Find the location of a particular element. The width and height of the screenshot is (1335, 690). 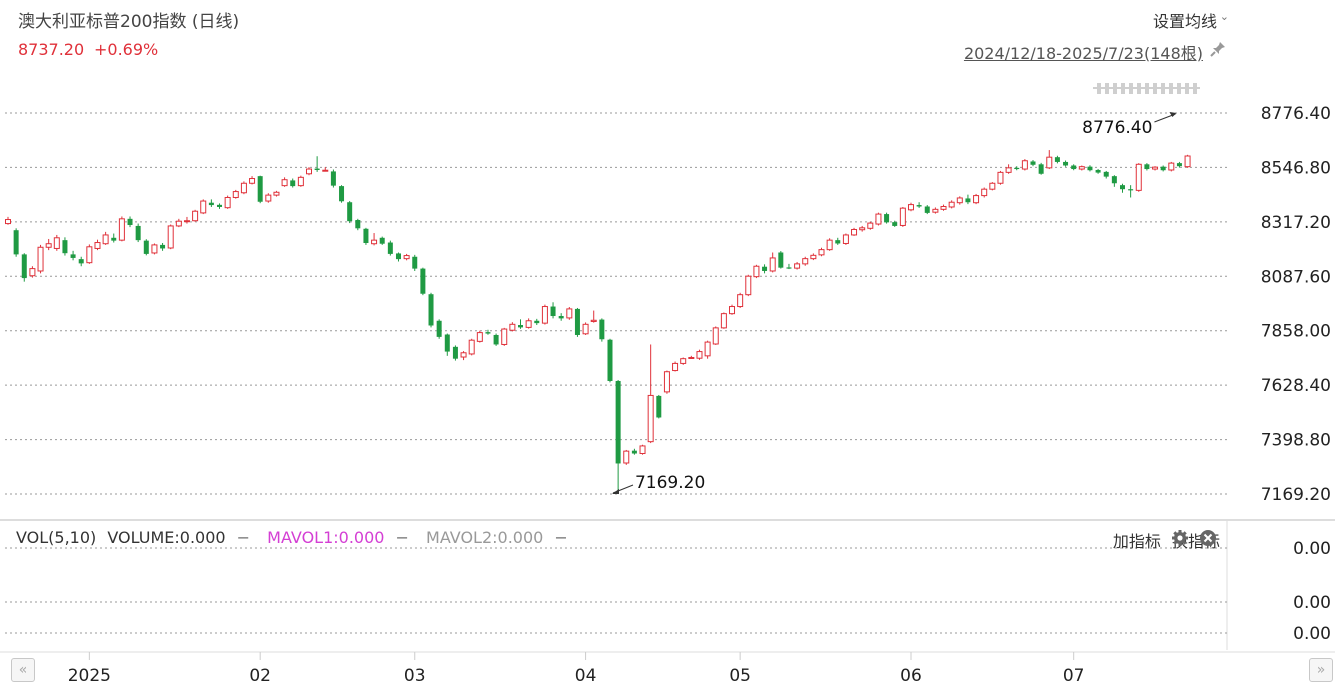

double-chevron-left-icon: « is located at coordinates (23, 670).